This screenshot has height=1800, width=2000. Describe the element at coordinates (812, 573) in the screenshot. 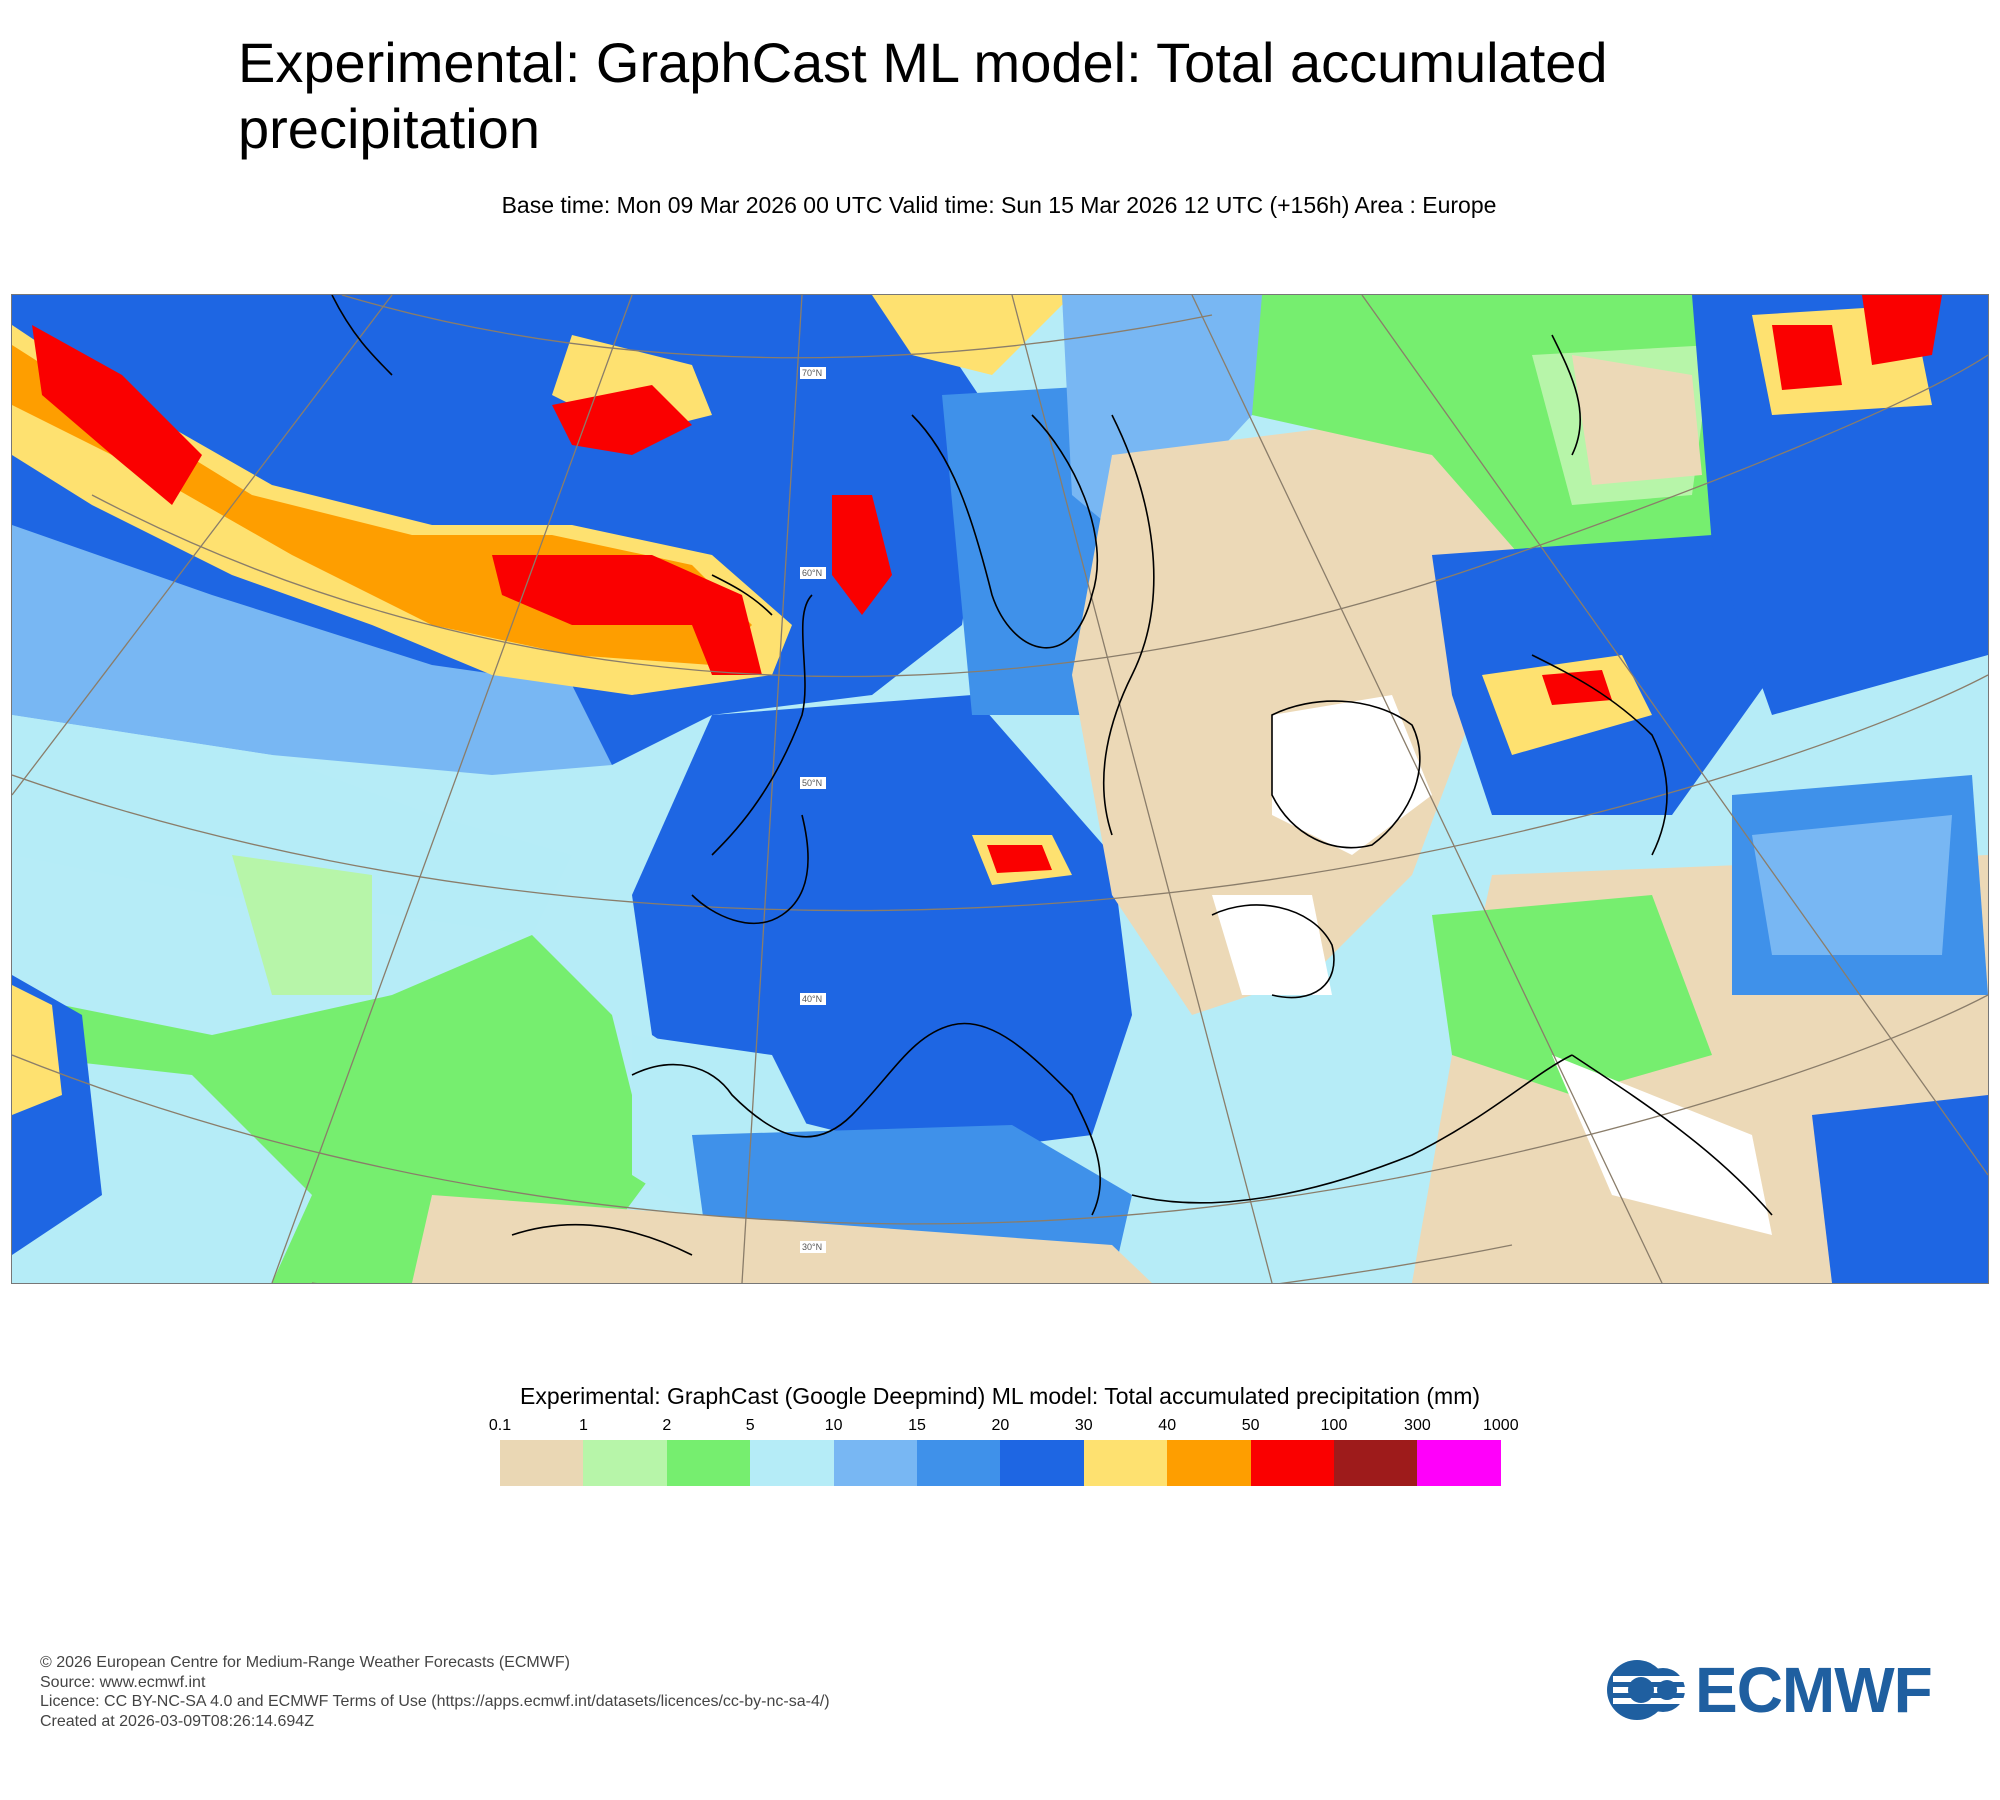

I see `lat-label-60n: 60°N` at that location.